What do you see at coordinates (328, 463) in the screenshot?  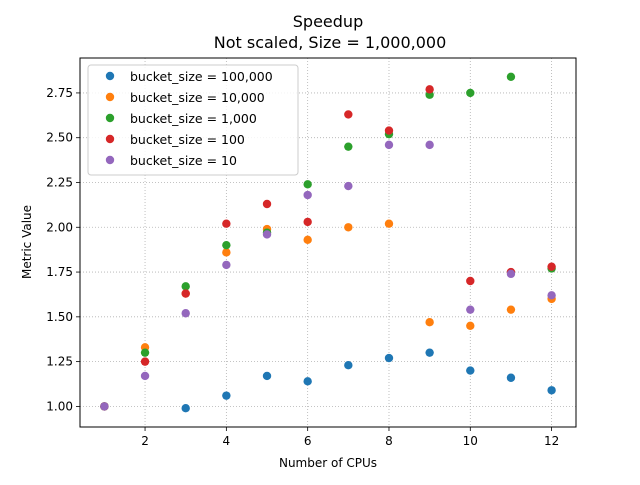 I see `x-axis-label: Number of CPUs` at bounding box center [328, 463].